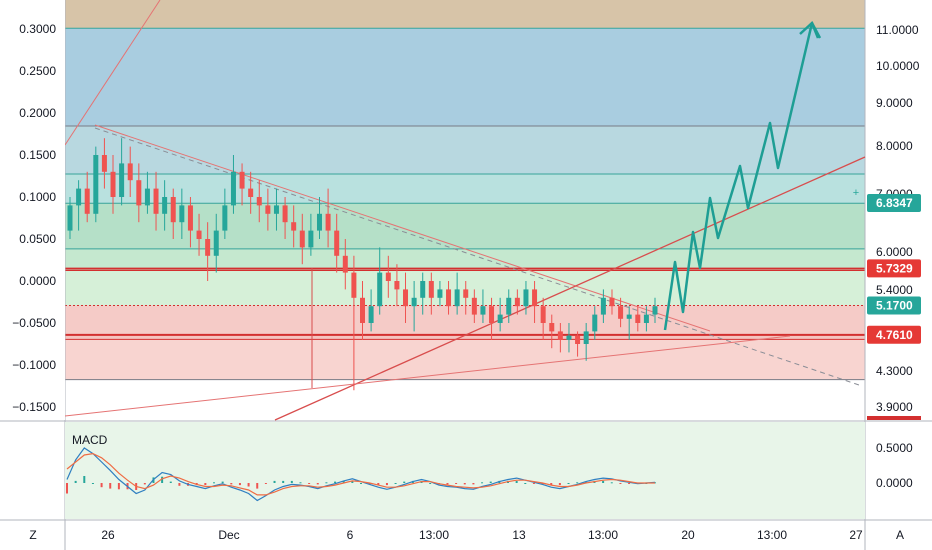 The height and width of the screenshot is (550, 932). What do you see at coordinates (90, 440) in the screenshot?
I see `macd-label: MACD` at bounding box center [90, 440].